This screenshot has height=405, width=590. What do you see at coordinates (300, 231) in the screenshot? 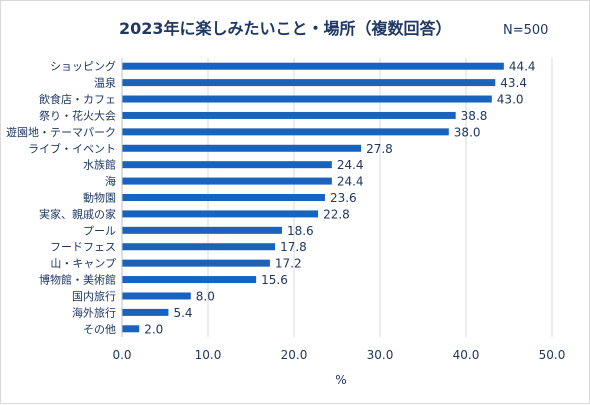
I see `value-label: 18.6` at bounding box center [300, 231].